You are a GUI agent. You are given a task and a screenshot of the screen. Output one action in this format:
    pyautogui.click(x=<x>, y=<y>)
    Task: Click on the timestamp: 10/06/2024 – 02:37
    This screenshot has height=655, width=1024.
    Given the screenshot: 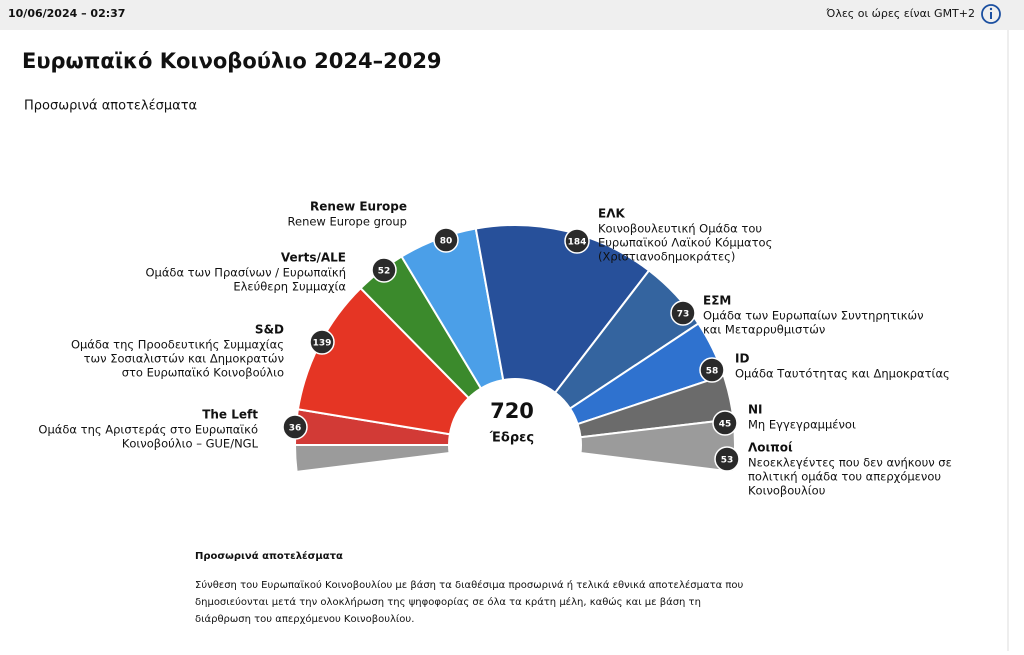 What is the action you would take?
    pyautogui.click(x=66, y=13)
    